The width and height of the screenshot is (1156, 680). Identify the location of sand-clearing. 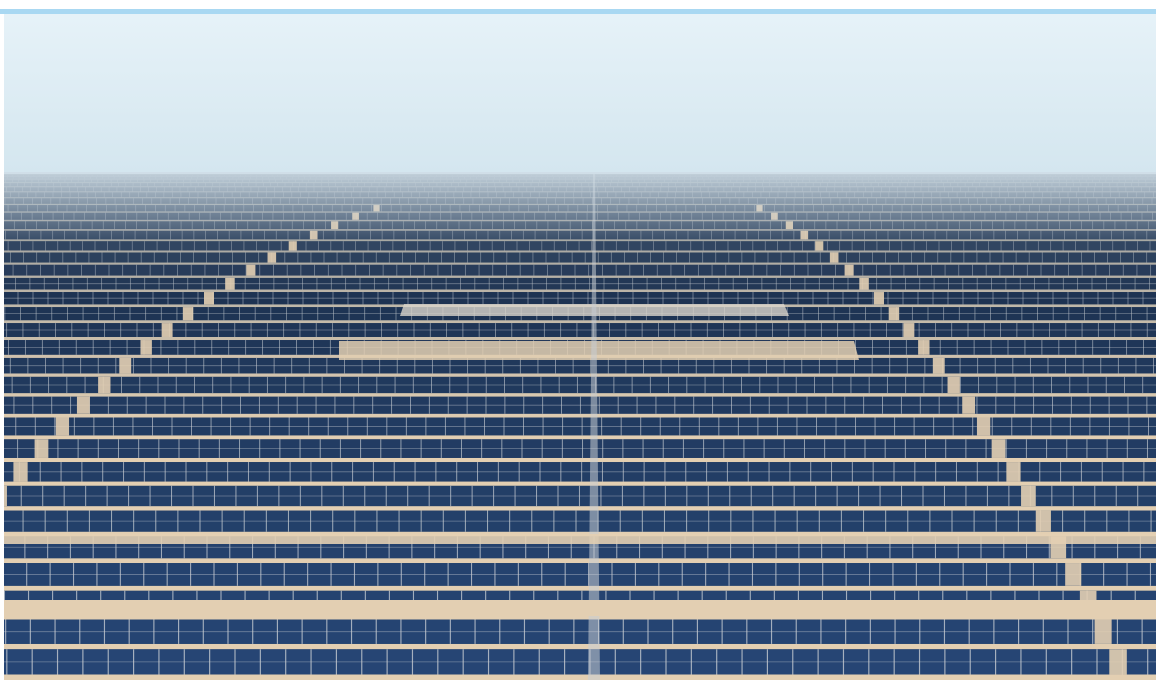
(599, 350).